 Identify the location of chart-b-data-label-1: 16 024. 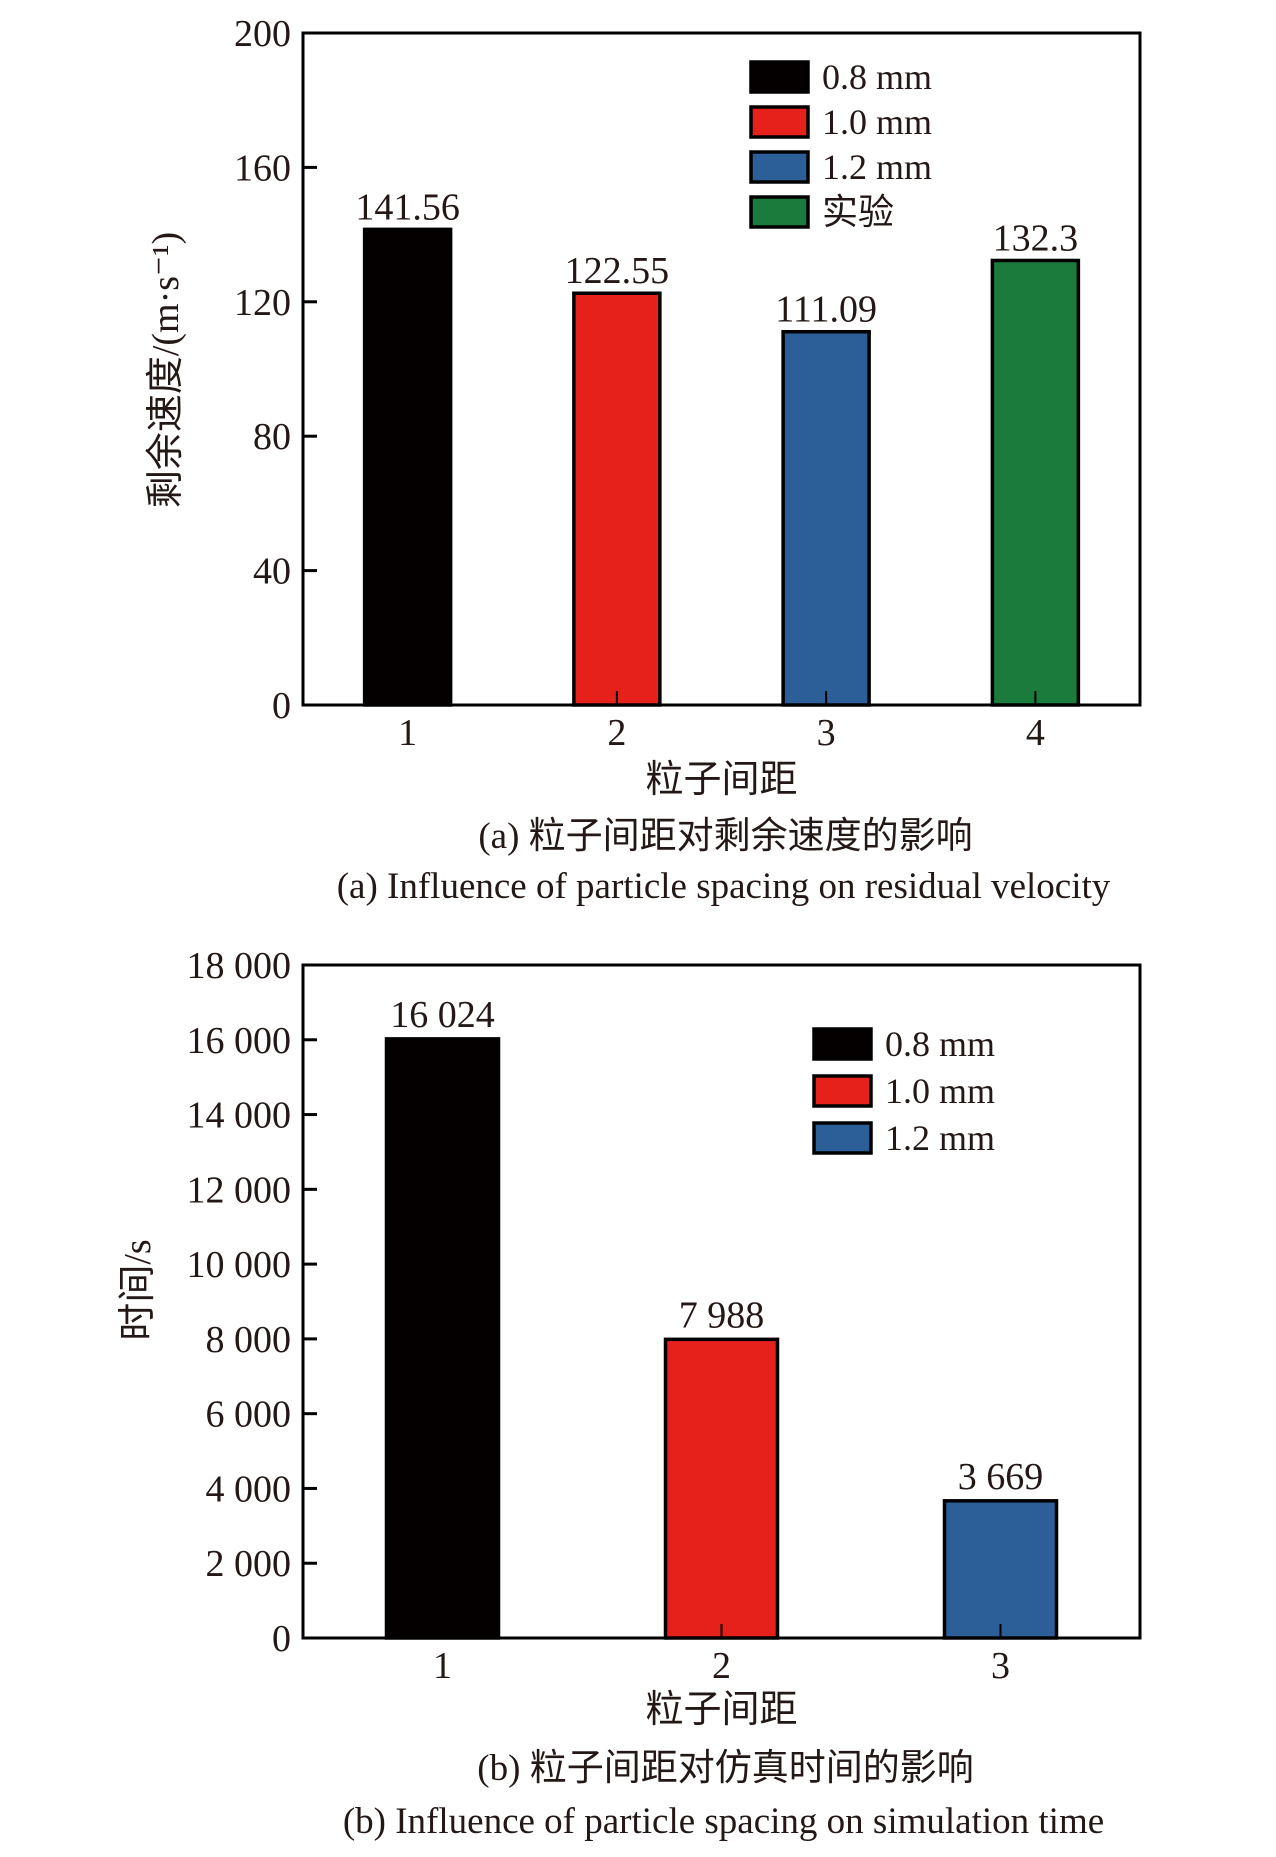
(442, 1015).